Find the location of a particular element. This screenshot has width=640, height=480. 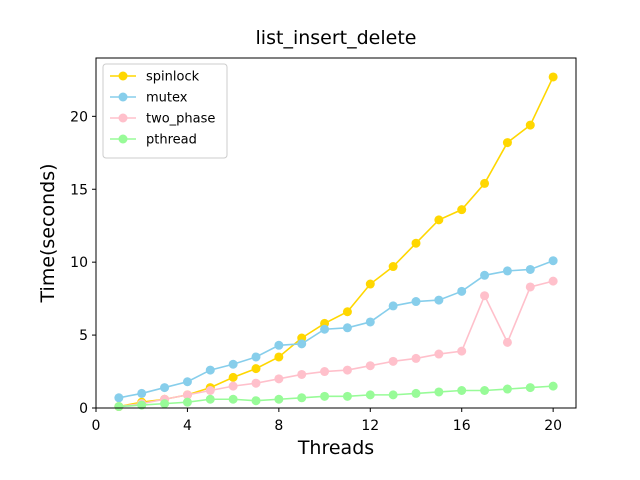

y-tick-label: 0 is located at coordinates (83, 409).